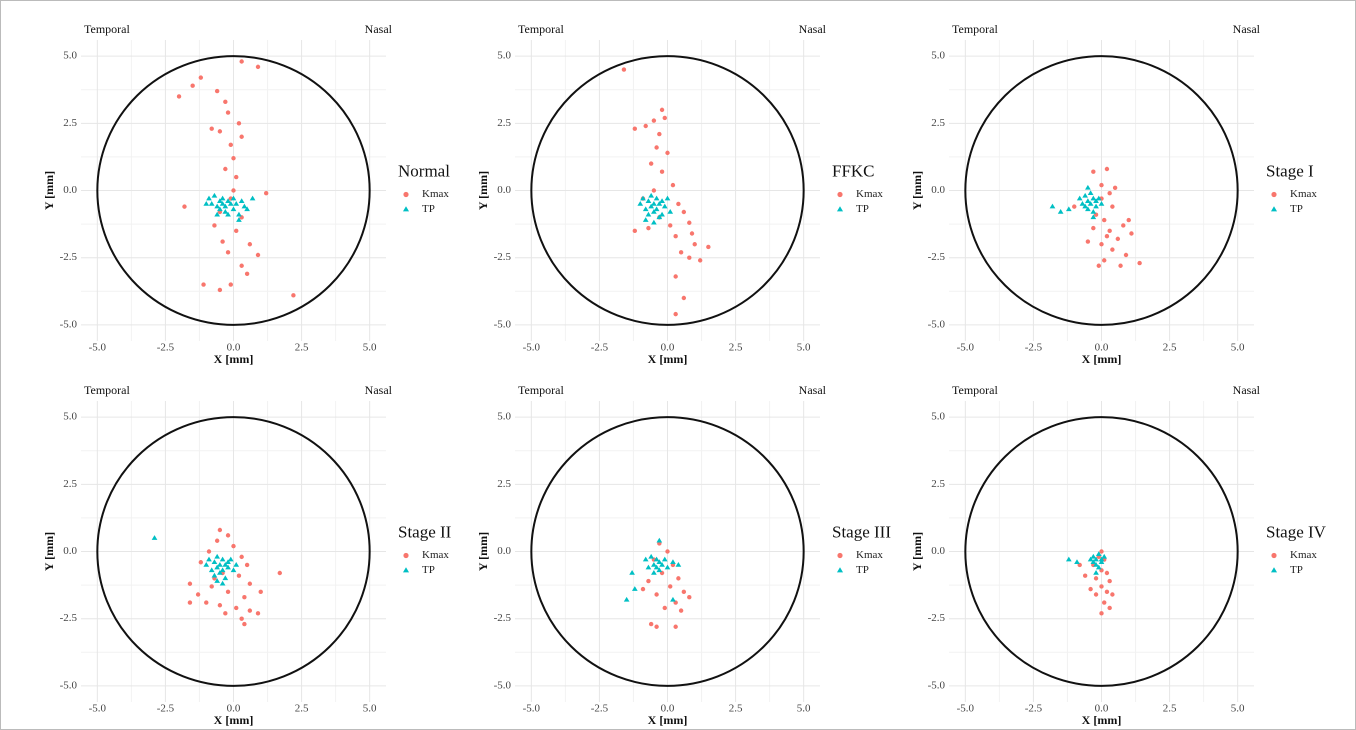  Describe the element at coordinates (917, 190) in the screenshot. I see `y-axis-label: Y [mm]` at that location.